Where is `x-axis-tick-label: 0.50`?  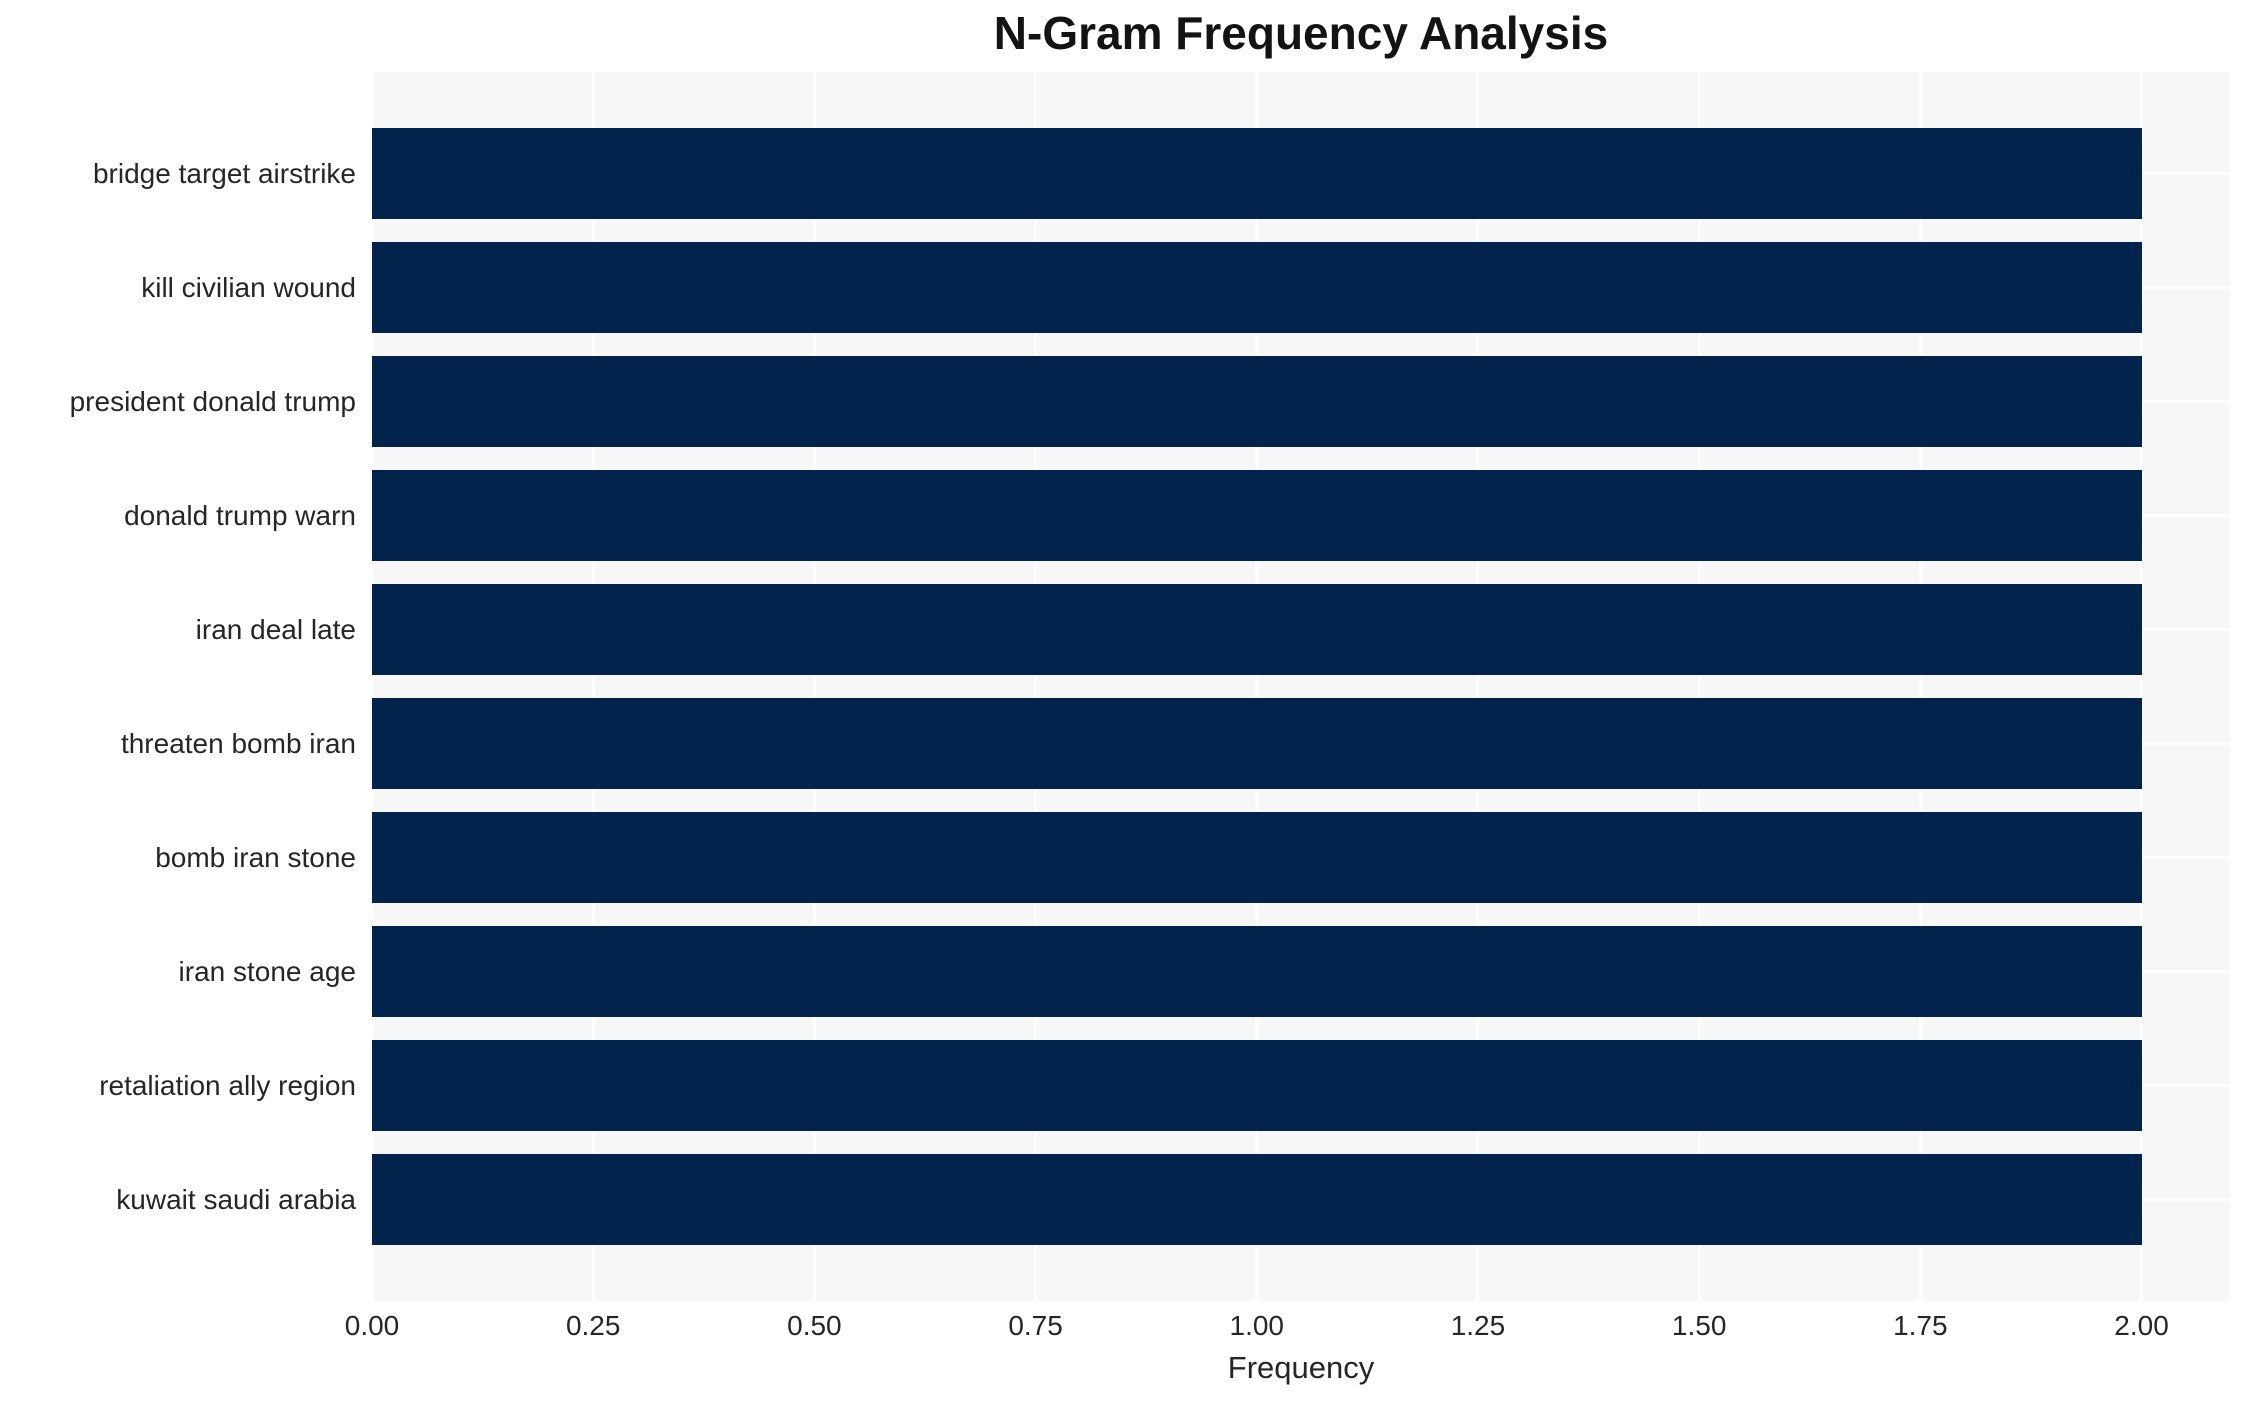
x-axis-tick-label: 0.50 is located at coordinates (814, 1325).